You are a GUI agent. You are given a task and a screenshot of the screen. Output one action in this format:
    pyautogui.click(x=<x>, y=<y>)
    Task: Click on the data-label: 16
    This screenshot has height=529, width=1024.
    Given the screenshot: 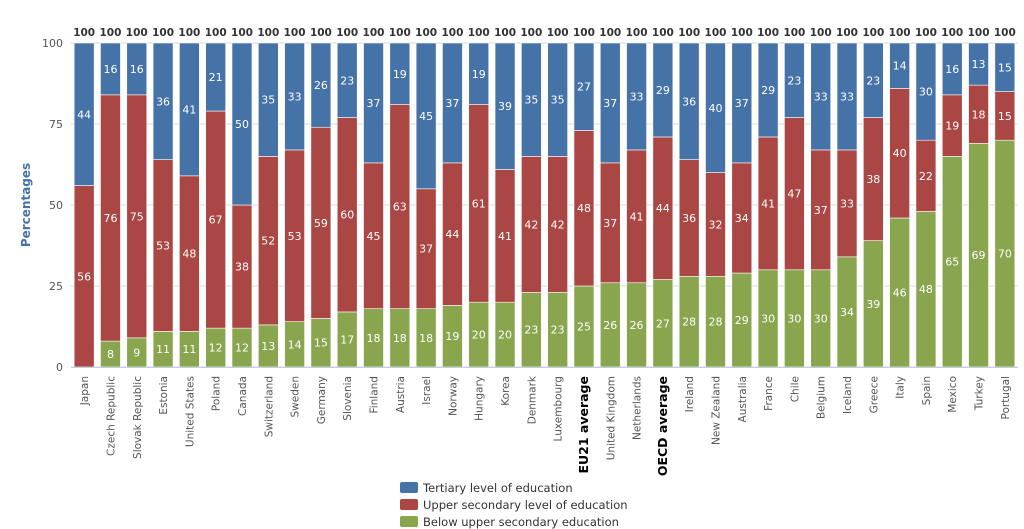 What is the action you would take?
    pyautogui.click(x=137, y=69)
    